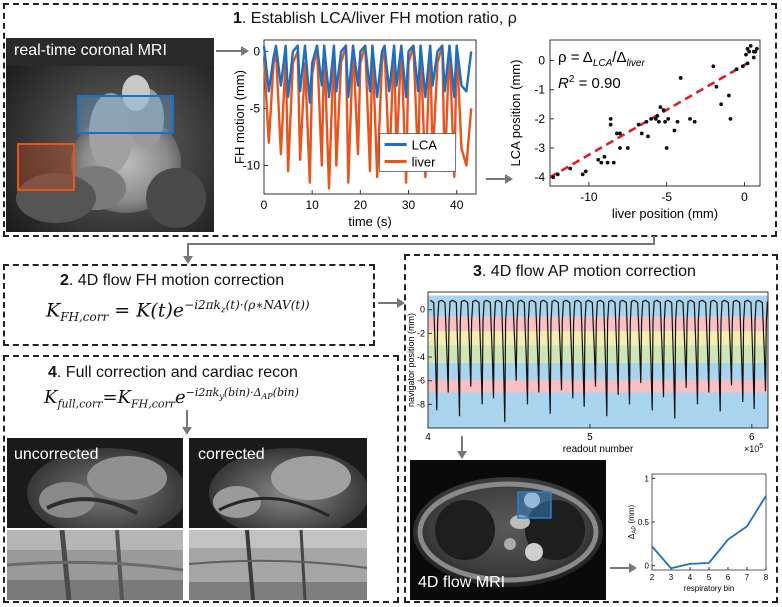 The image size is (782, 607). What do you see at coordinates (655, 113) in the screenshot?
I see `scatter-plot-frame` at bounding box center [655, 113].